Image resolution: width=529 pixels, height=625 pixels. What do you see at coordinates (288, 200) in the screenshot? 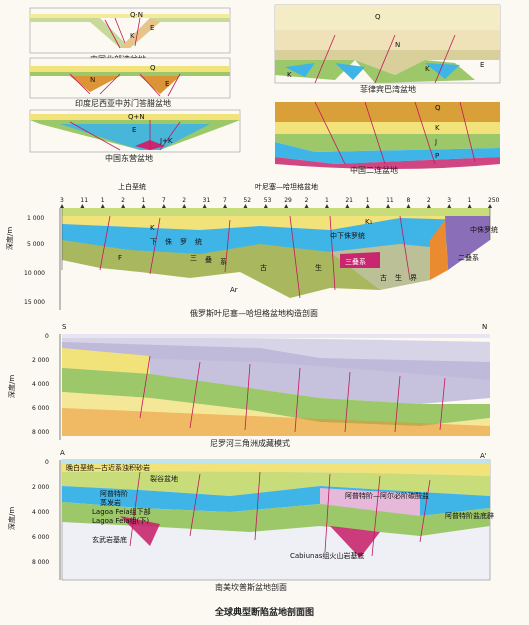
I see `russia-well-number: 29` at bounding box center [288, 200].